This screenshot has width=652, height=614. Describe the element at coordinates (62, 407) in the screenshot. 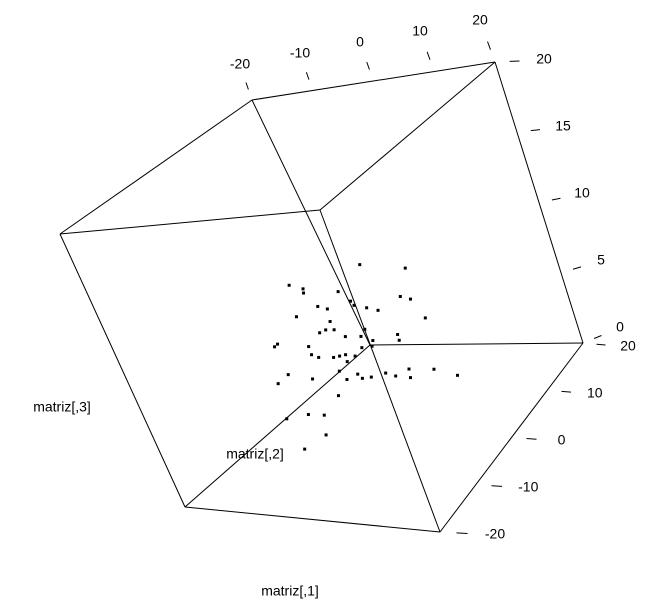

I see `z-axis-label: matriz[,3]` at that location.